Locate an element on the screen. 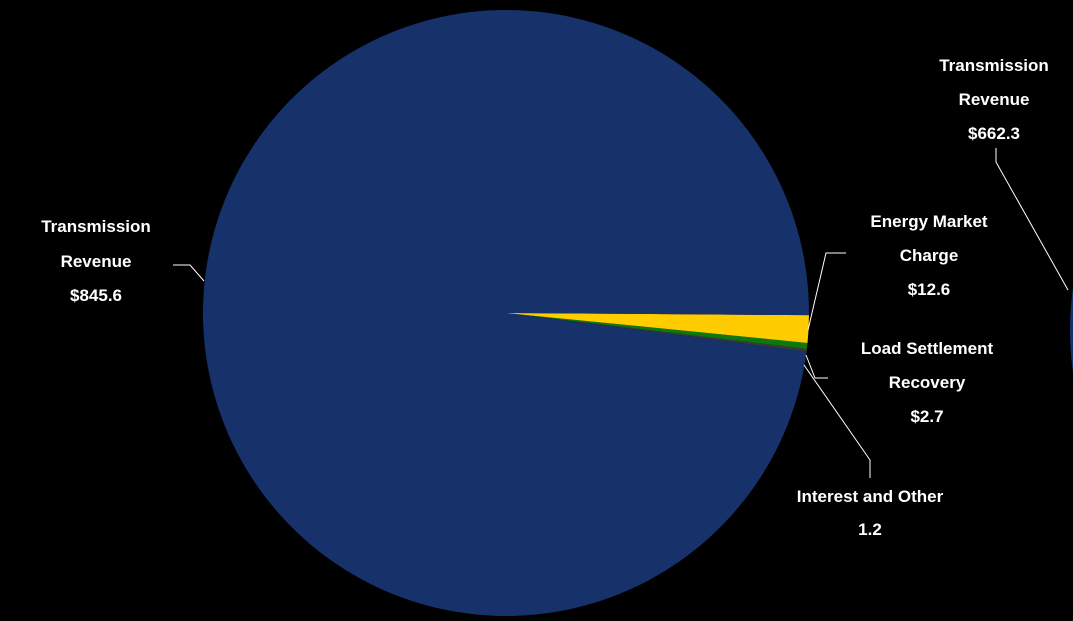  data-label-interest-and-other-line-2: 1.2 is located at coordinates (870, 529).